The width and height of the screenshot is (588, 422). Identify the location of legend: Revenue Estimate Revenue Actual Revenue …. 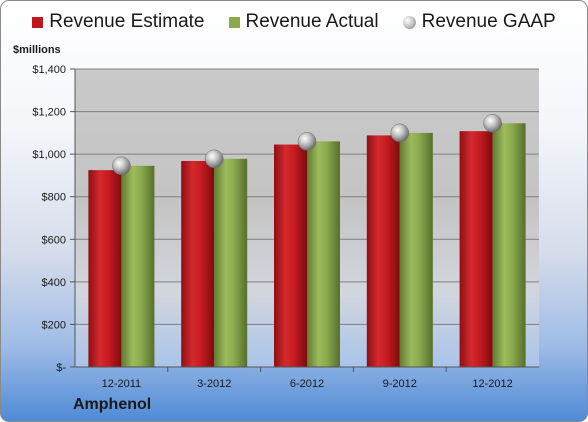
(294, 22).